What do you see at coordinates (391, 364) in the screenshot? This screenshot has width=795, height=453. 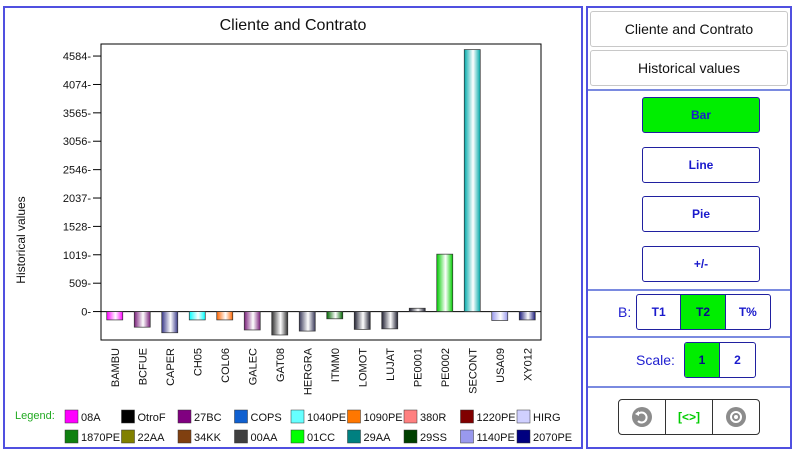 I see `x-tick-label: LUJAT` at bounding box center [391, 364].